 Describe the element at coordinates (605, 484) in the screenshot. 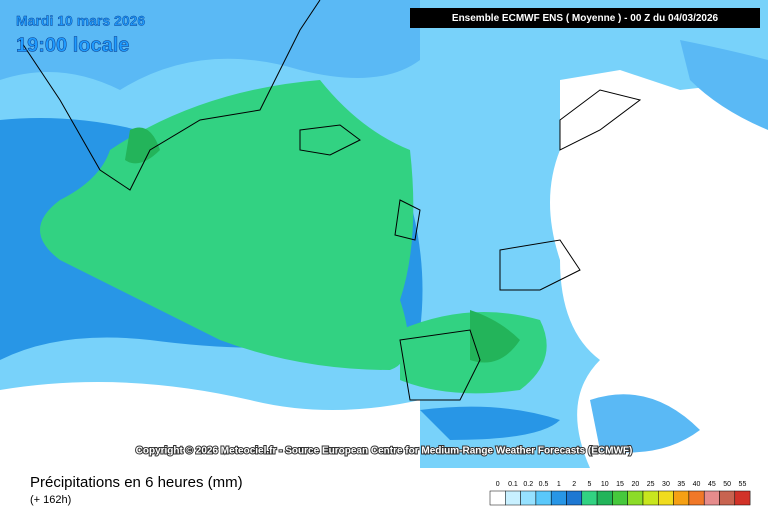

I see `legend-label: 10` at that location.